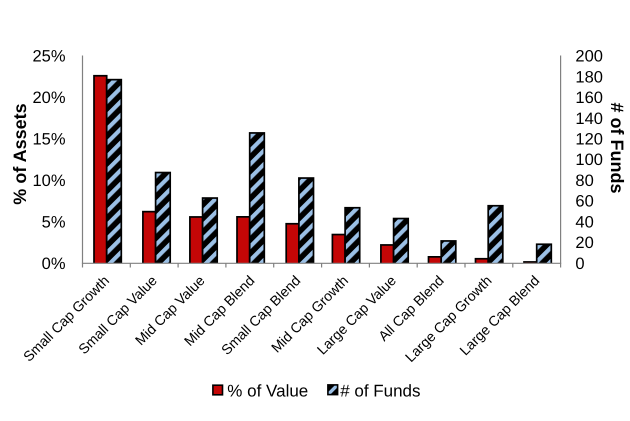 The height and width of the screenshot is (421, 630). What do you see at coordinates (584, 181) in the screenshot?
I see `svg-text: 80` at bounding box center [584, 181].